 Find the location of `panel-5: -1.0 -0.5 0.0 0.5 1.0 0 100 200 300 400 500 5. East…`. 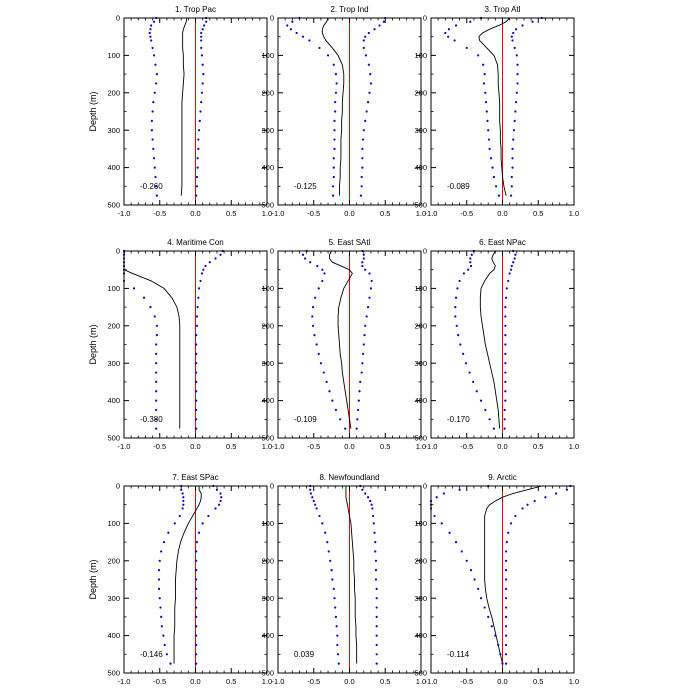

panel-5: -1.0 -0.5 0.0 0.5 1.0 0 100 200 300 400 500 5. East… is located at coordinates (343, 344).